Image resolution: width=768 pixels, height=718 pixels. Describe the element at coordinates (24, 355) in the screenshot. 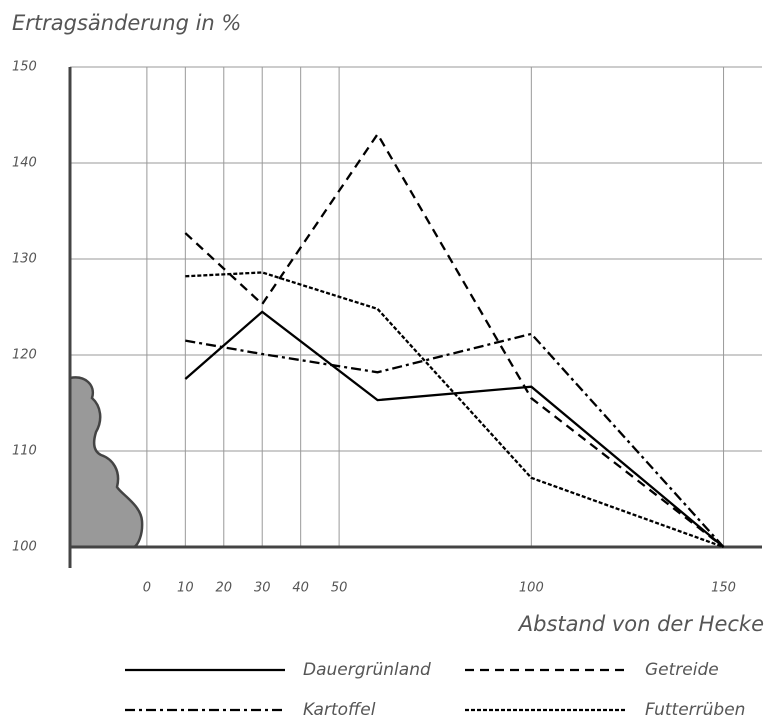

I see `y-tick-label: 120` at that location.